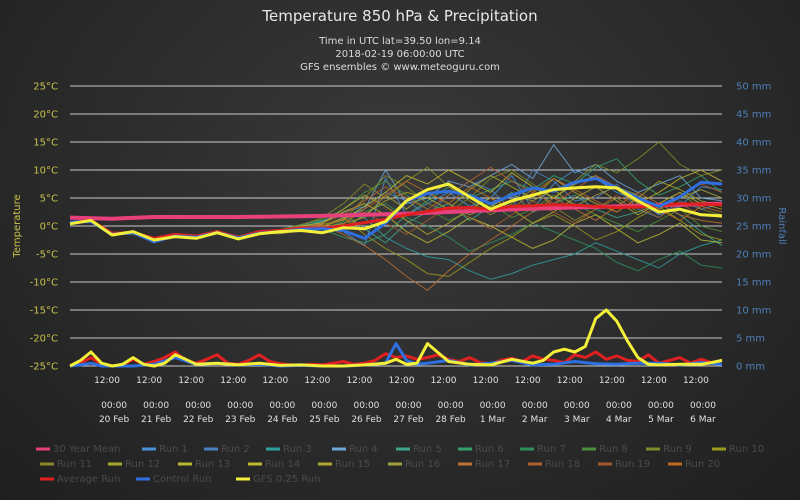 Image resolution: width=800 pixels, height=500 pixels. What do you see at coordinates (781, 225) in the screenshot?
I see `y-axis-right-title: Rainfall` at bounding box center [781, 225].